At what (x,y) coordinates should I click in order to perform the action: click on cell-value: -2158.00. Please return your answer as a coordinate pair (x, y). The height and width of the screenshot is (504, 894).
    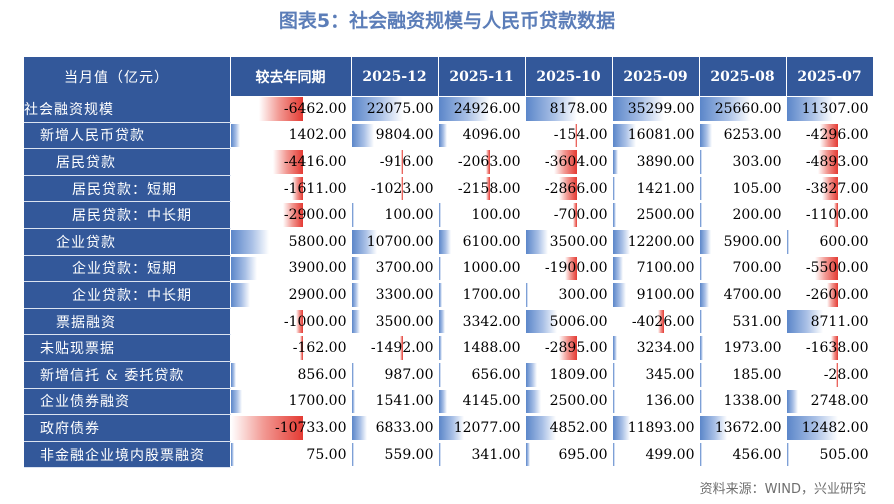
    Looking at the image, I should click on (489, 188).